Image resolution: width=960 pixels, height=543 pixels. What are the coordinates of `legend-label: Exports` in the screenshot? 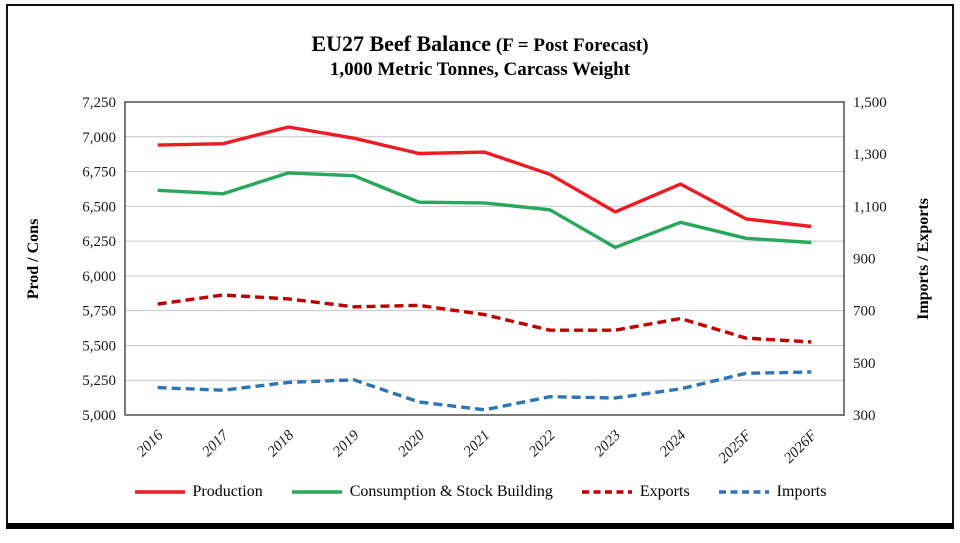 It's located at (664, 491).